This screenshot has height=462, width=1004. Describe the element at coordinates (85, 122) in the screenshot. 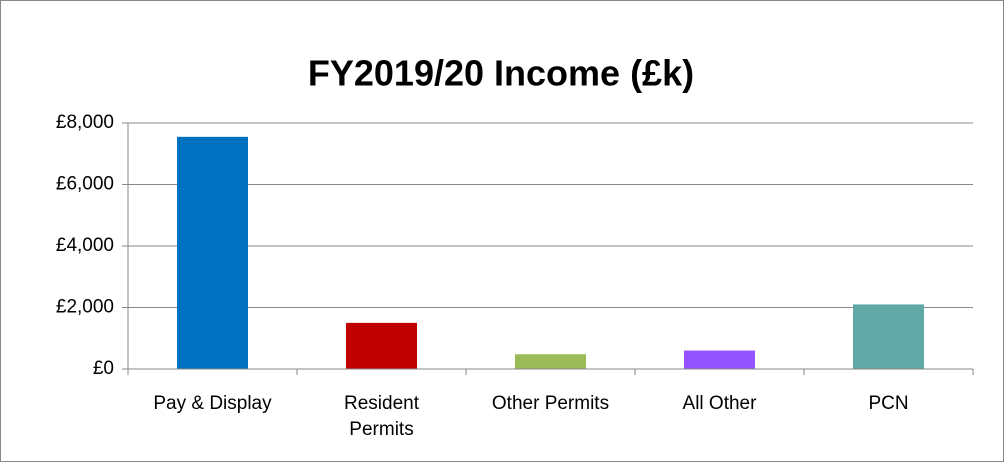

I see `y-tick-label: £8,000` at that location.